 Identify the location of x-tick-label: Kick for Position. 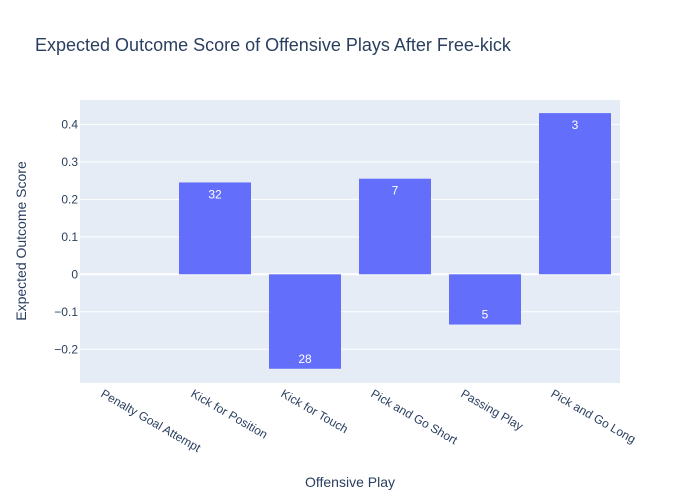
(230, 413).